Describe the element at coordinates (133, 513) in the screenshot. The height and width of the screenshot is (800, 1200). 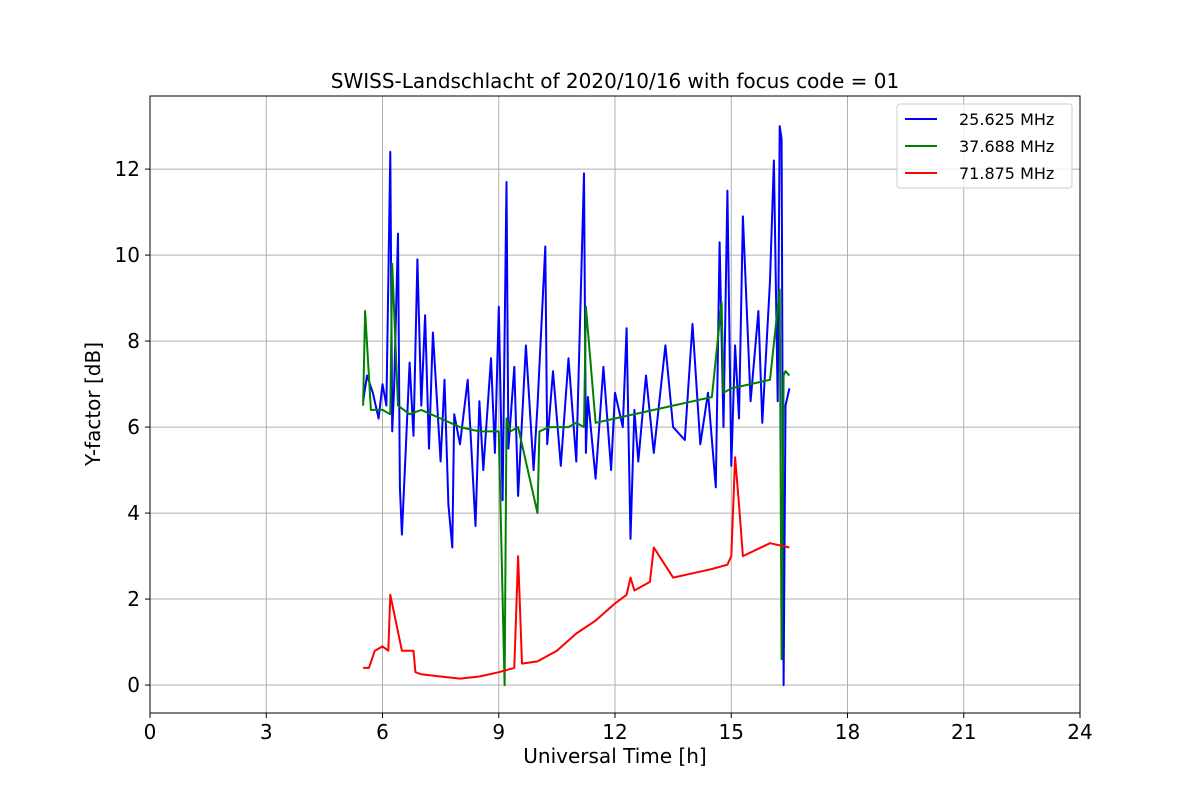
I see `y-tick-label: 4` at that location.